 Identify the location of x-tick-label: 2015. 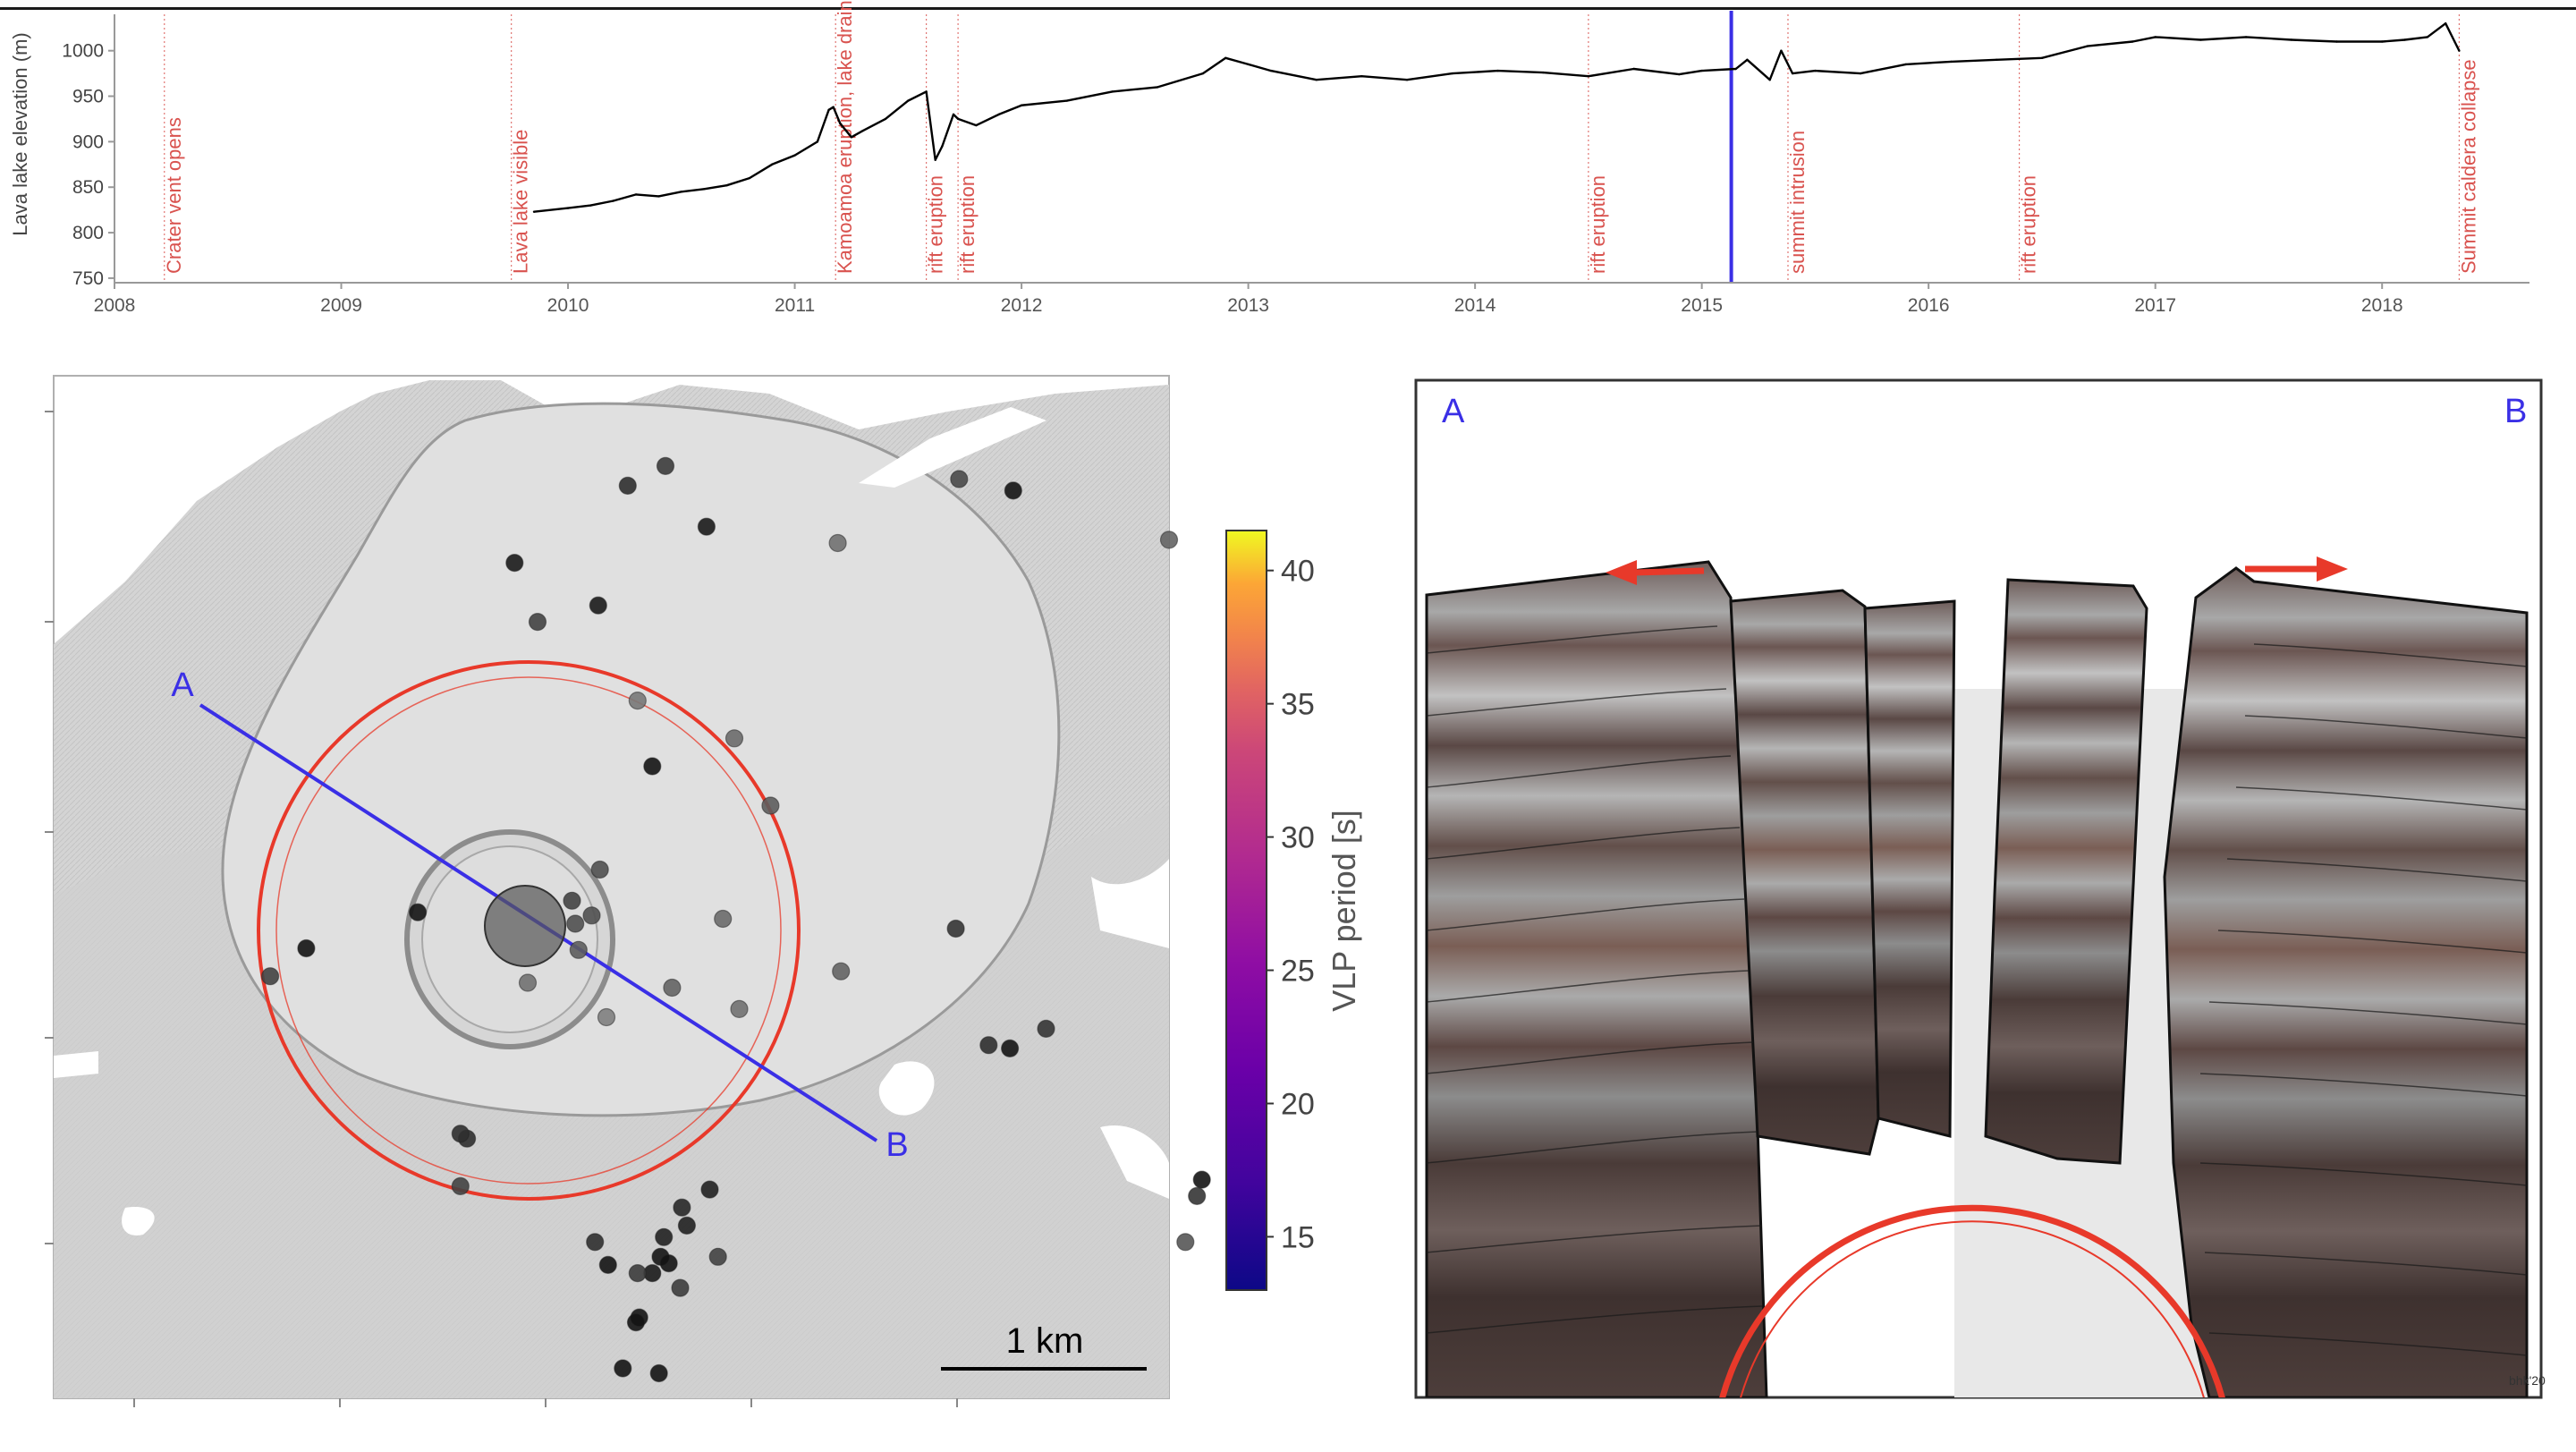
(1702, 305).